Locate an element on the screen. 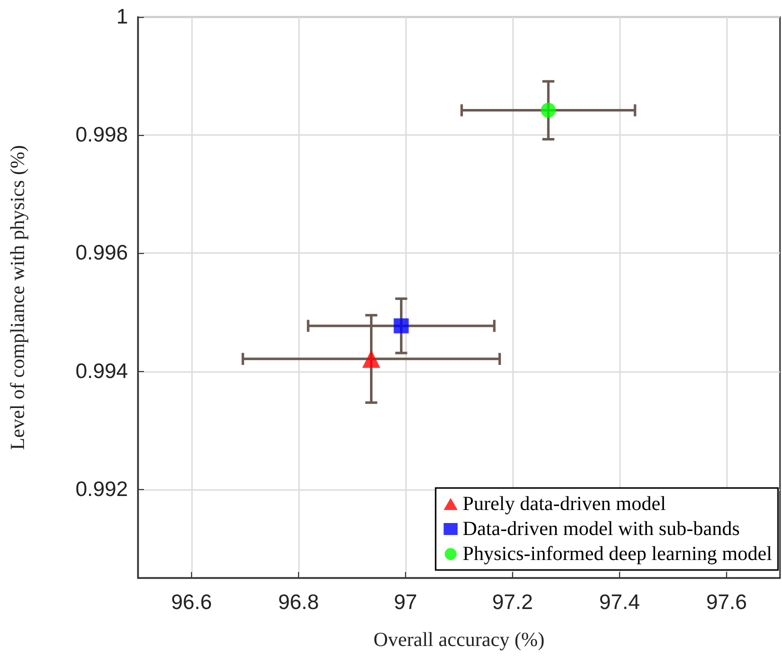 The width and height of the screenshot is (782, 664). y-tick-label: 0.992 is located at coordinates (101, 489).